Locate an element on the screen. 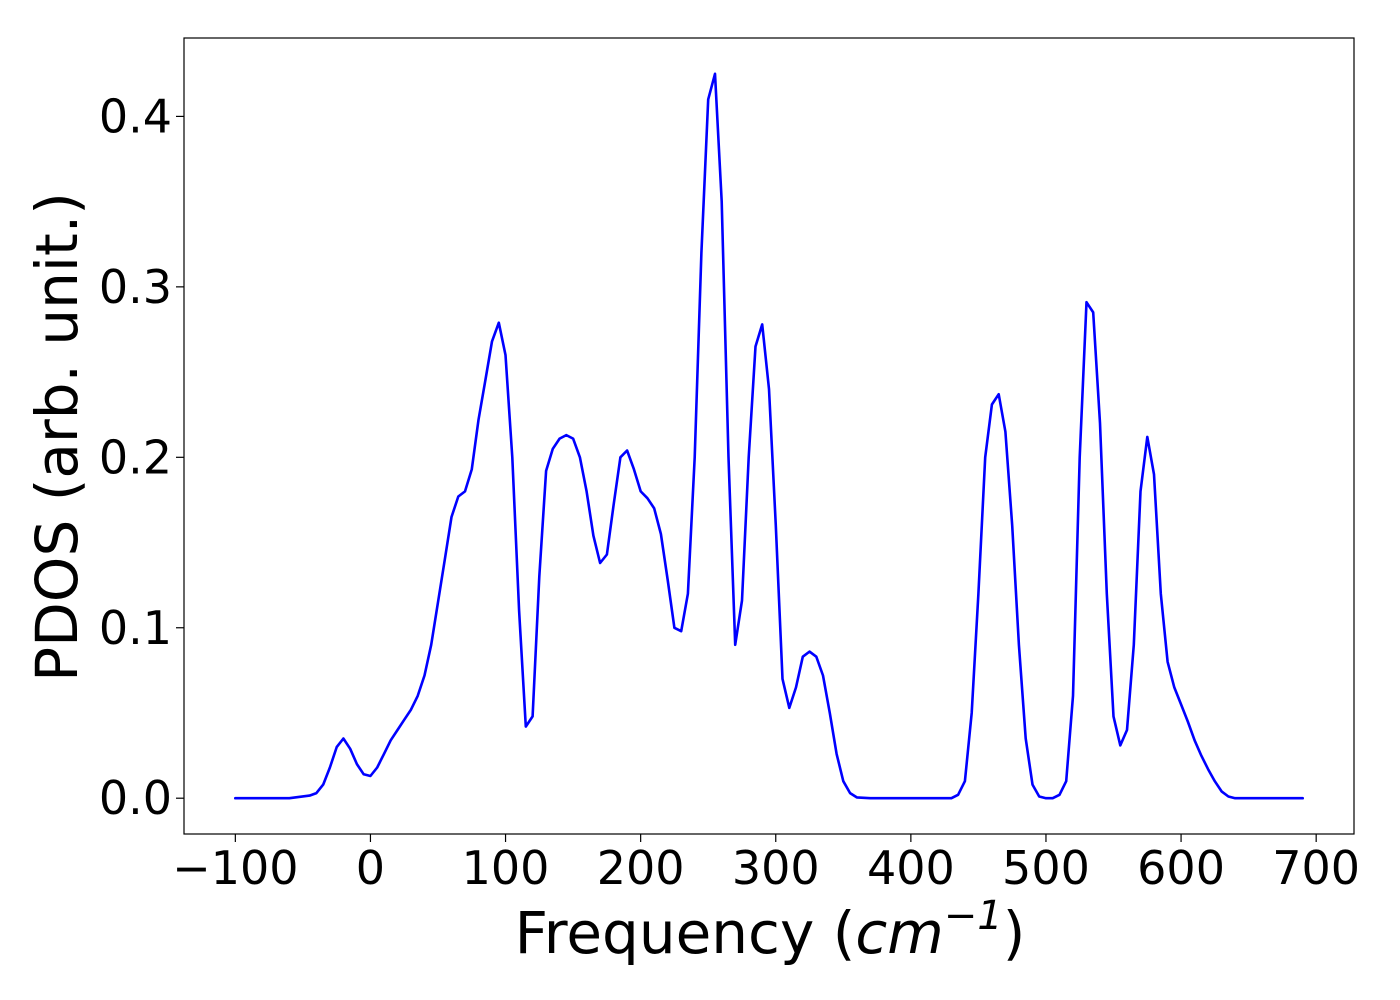 This screenshot has height=1000, width=1400. y-axis-title: PDOS (arb. unit.) is located at coordinates (57, 437).